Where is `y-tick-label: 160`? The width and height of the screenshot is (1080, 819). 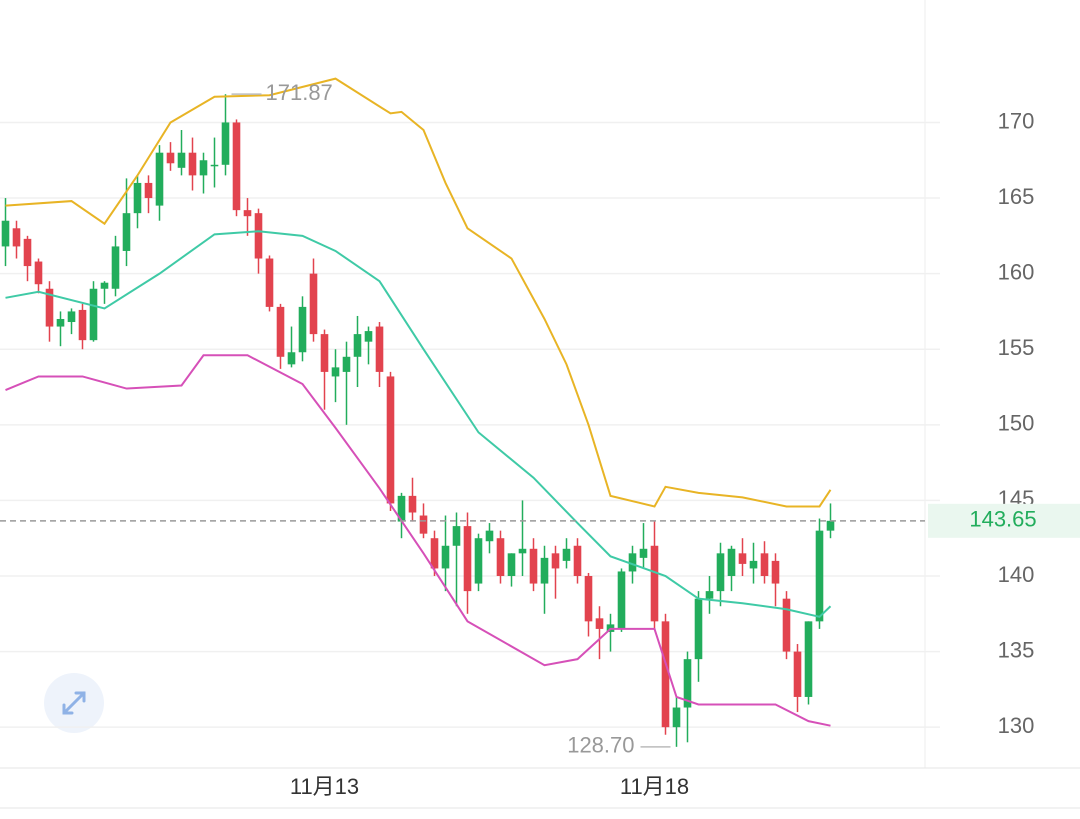
y-tick-label: 160 is located at coordinates (1016, 271).